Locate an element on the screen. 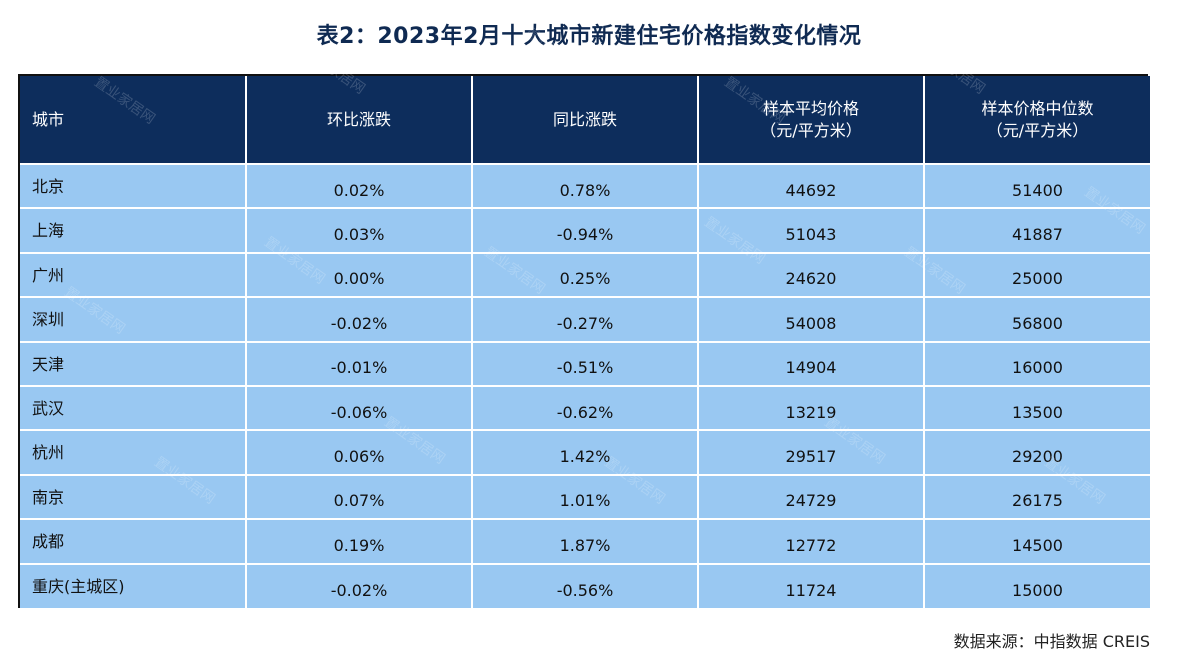  cell-median-price: 13500 is located at coordinates (1037, 407).